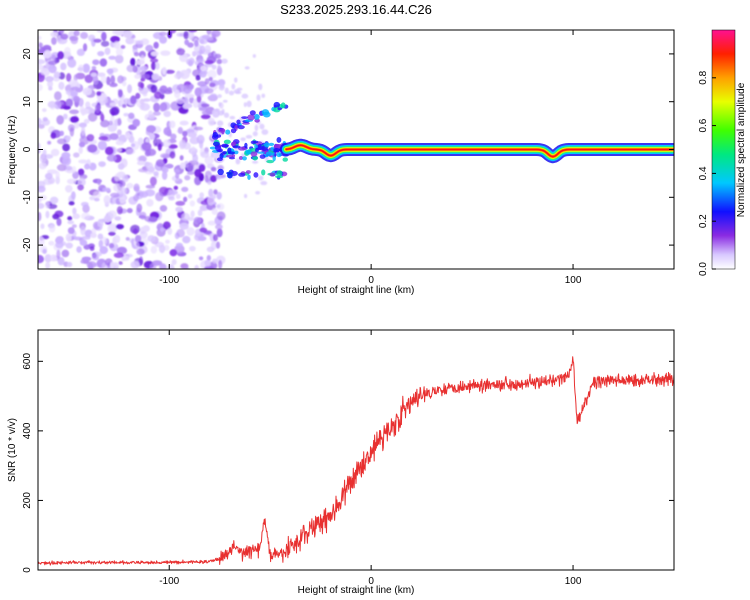 The width and height of the screenshot is (750, 600). Describe the element at coordinates (12, 450) in the screenshot. I see `snr-y-label: SNR (10 * v/v)` at that location.